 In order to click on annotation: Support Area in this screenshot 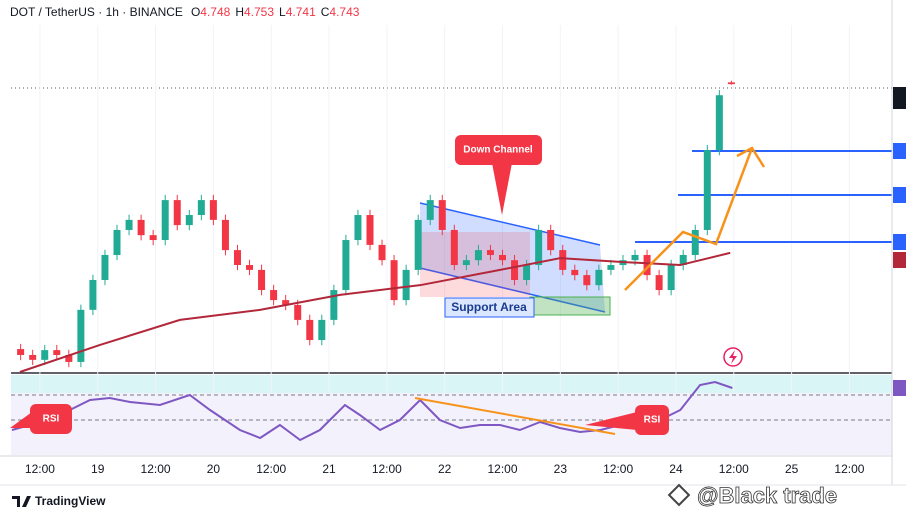, I will do `click(489, 307)`.